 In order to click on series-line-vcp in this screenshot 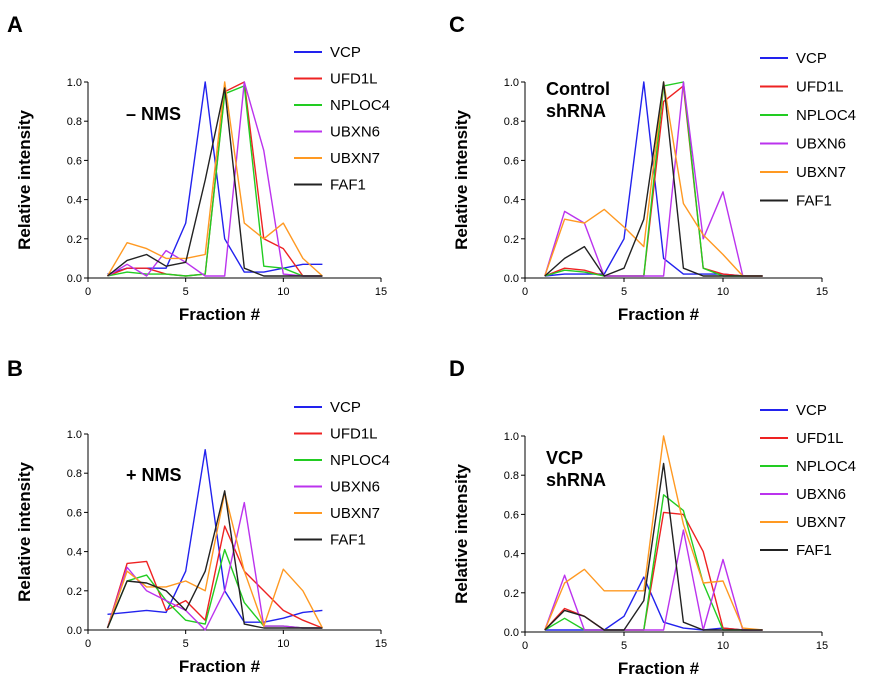, I will do `click(215, 536)`.